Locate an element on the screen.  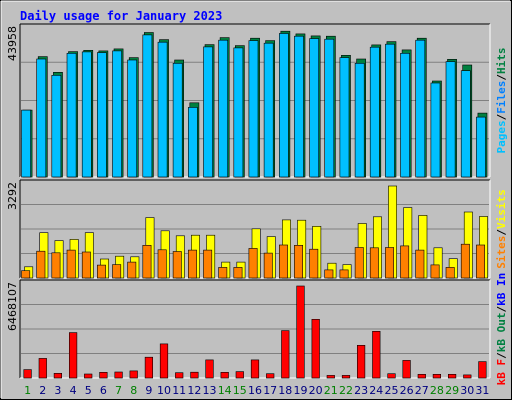
x-tick-label: 1 is located at coordinates (27, 390).